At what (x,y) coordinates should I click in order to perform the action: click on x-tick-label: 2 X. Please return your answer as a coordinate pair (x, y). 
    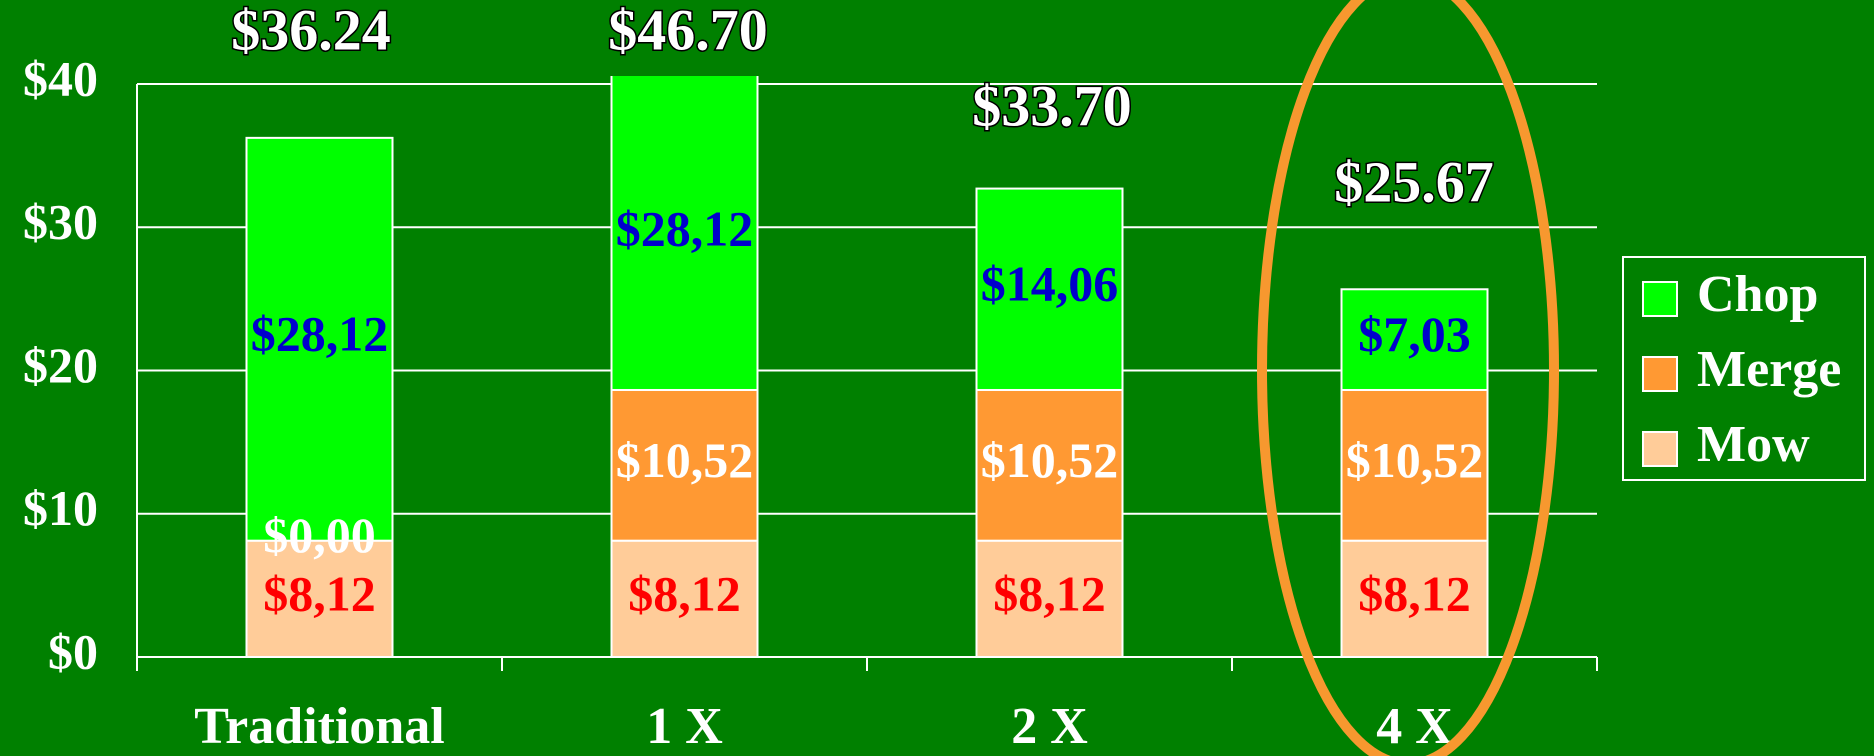
    Looking at the image, I should click on (1049, 726).